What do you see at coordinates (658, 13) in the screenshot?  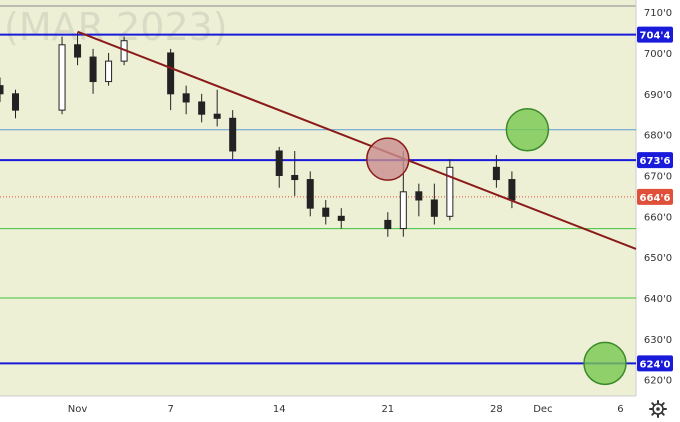 I see `price-tick-0: 710'0` at bounding box center [658, 13].